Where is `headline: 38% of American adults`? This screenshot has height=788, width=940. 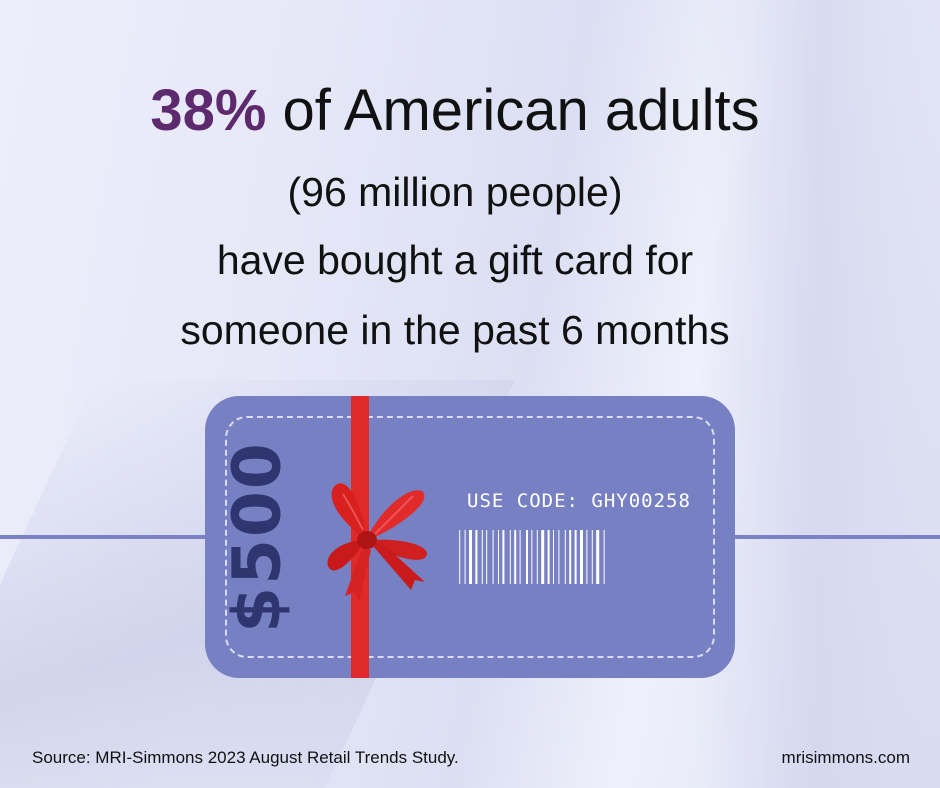 headline: 38% of American adults is located at coordinates (455, 111).